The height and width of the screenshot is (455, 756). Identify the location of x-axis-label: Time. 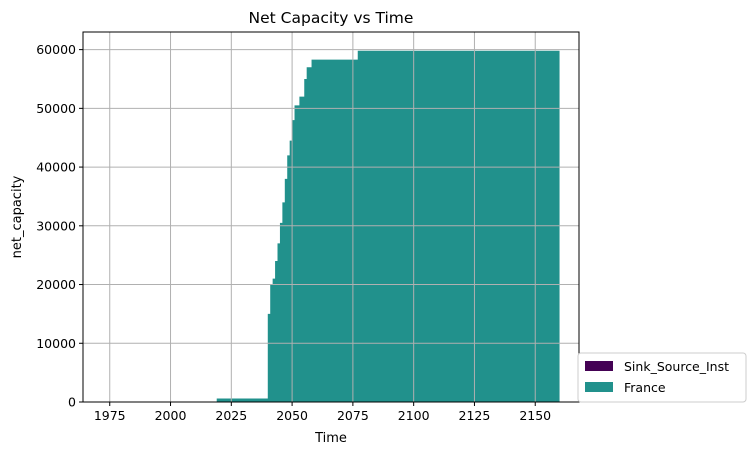
(330, 438).